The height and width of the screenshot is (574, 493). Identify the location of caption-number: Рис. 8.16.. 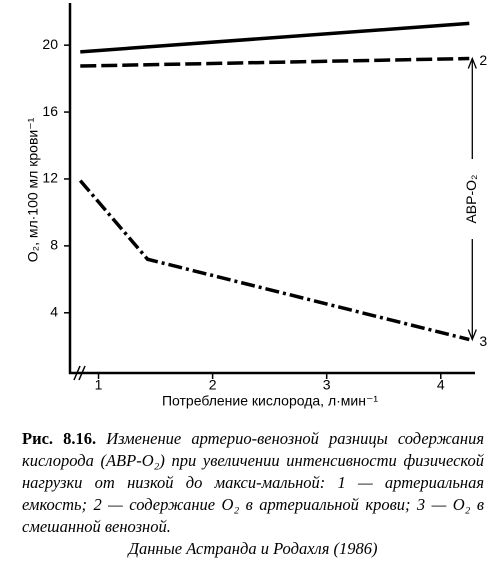
(59, 438).